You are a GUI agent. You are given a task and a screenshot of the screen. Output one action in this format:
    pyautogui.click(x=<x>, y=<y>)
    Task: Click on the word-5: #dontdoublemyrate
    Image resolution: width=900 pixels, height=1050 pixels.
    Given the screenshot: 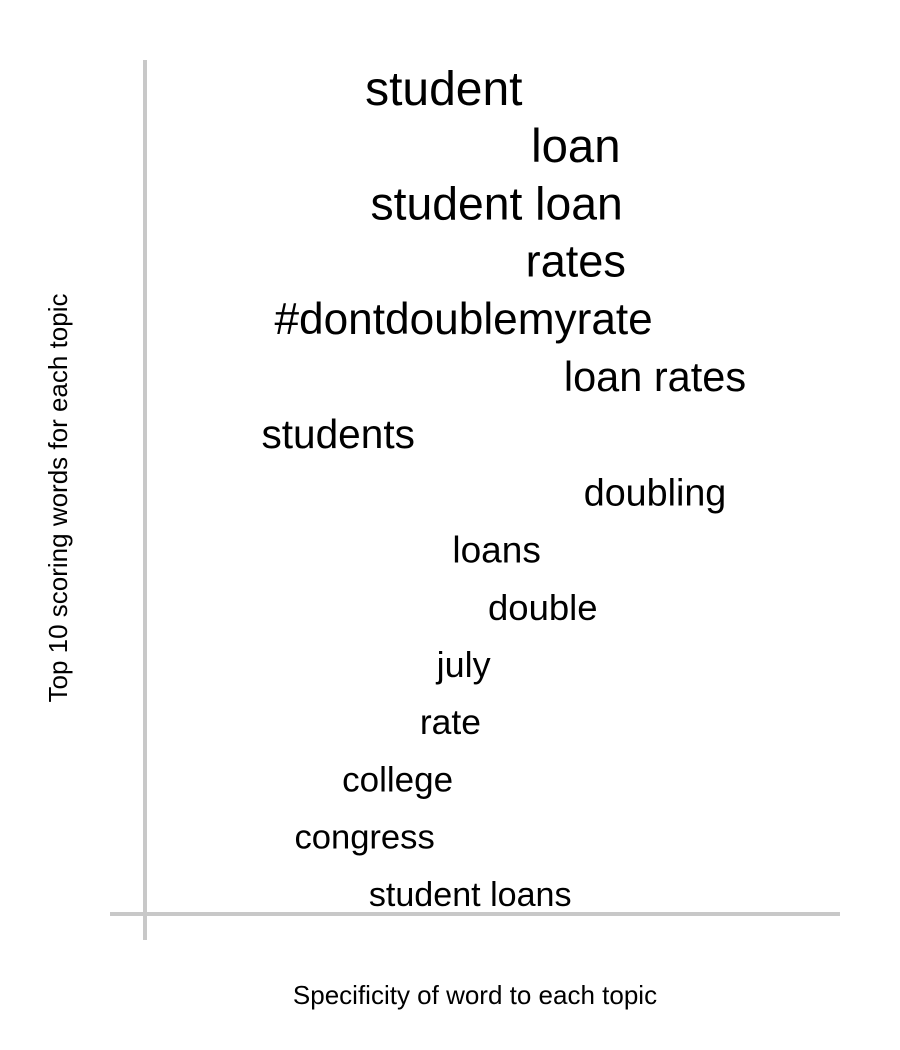 What is the action you would take?
    pyautogui.click(x=463, y=319)
    